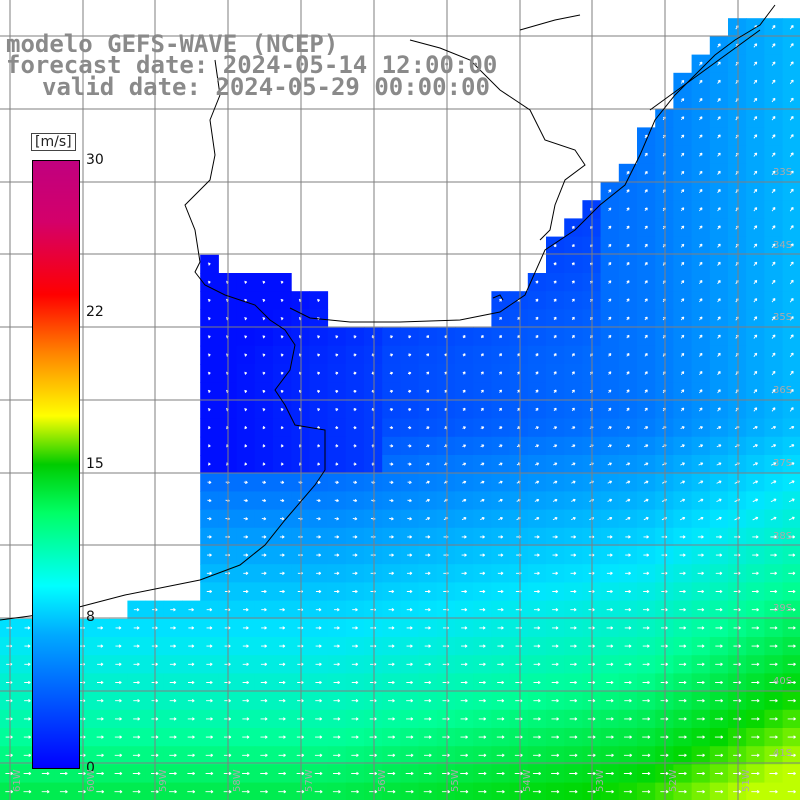 This screenshot has height=800, width=800. I want to click on lon-label: 52W, so click(673, 780).